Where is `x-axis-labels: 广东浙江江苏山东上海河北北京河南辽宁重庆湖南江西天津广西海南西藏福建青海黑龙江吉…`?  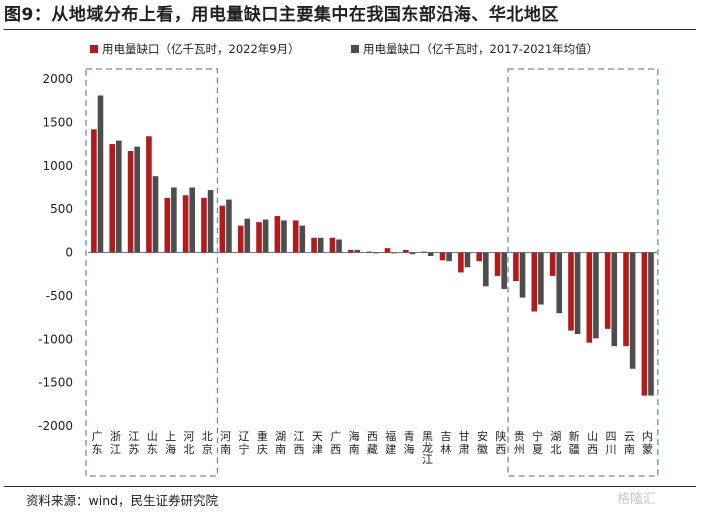 x-axis-labels: 广东浙江江苏山东上海河北北京河南辽宁重庆湖南江西天津广西海南西藏福建青海黑龙江吉… is located at coordinates (372, 447).